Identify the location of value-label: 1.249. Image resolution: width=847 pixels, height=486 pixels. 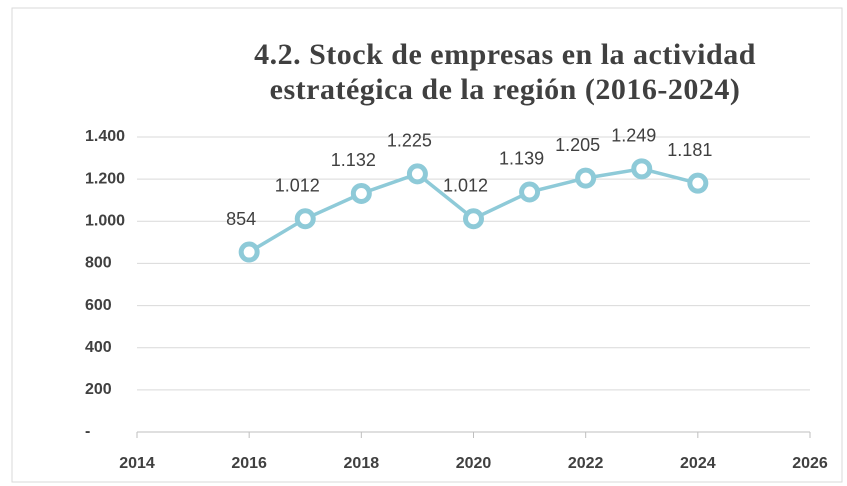
(633, 136).